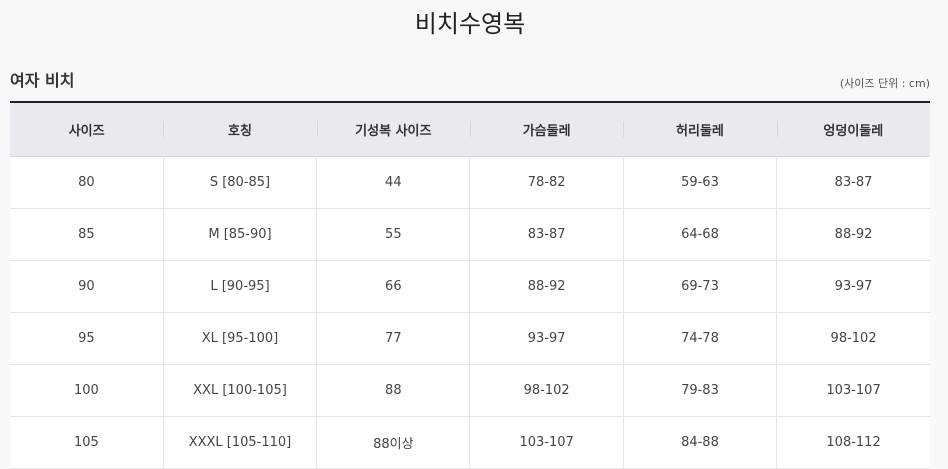 This screenshot has width=948, height=469. I want to click on table-header-row: 사이즈 호칭 기성복 사이즈 가슴둘레 허리둘레 엉덩이둘레, so click(470, 129).